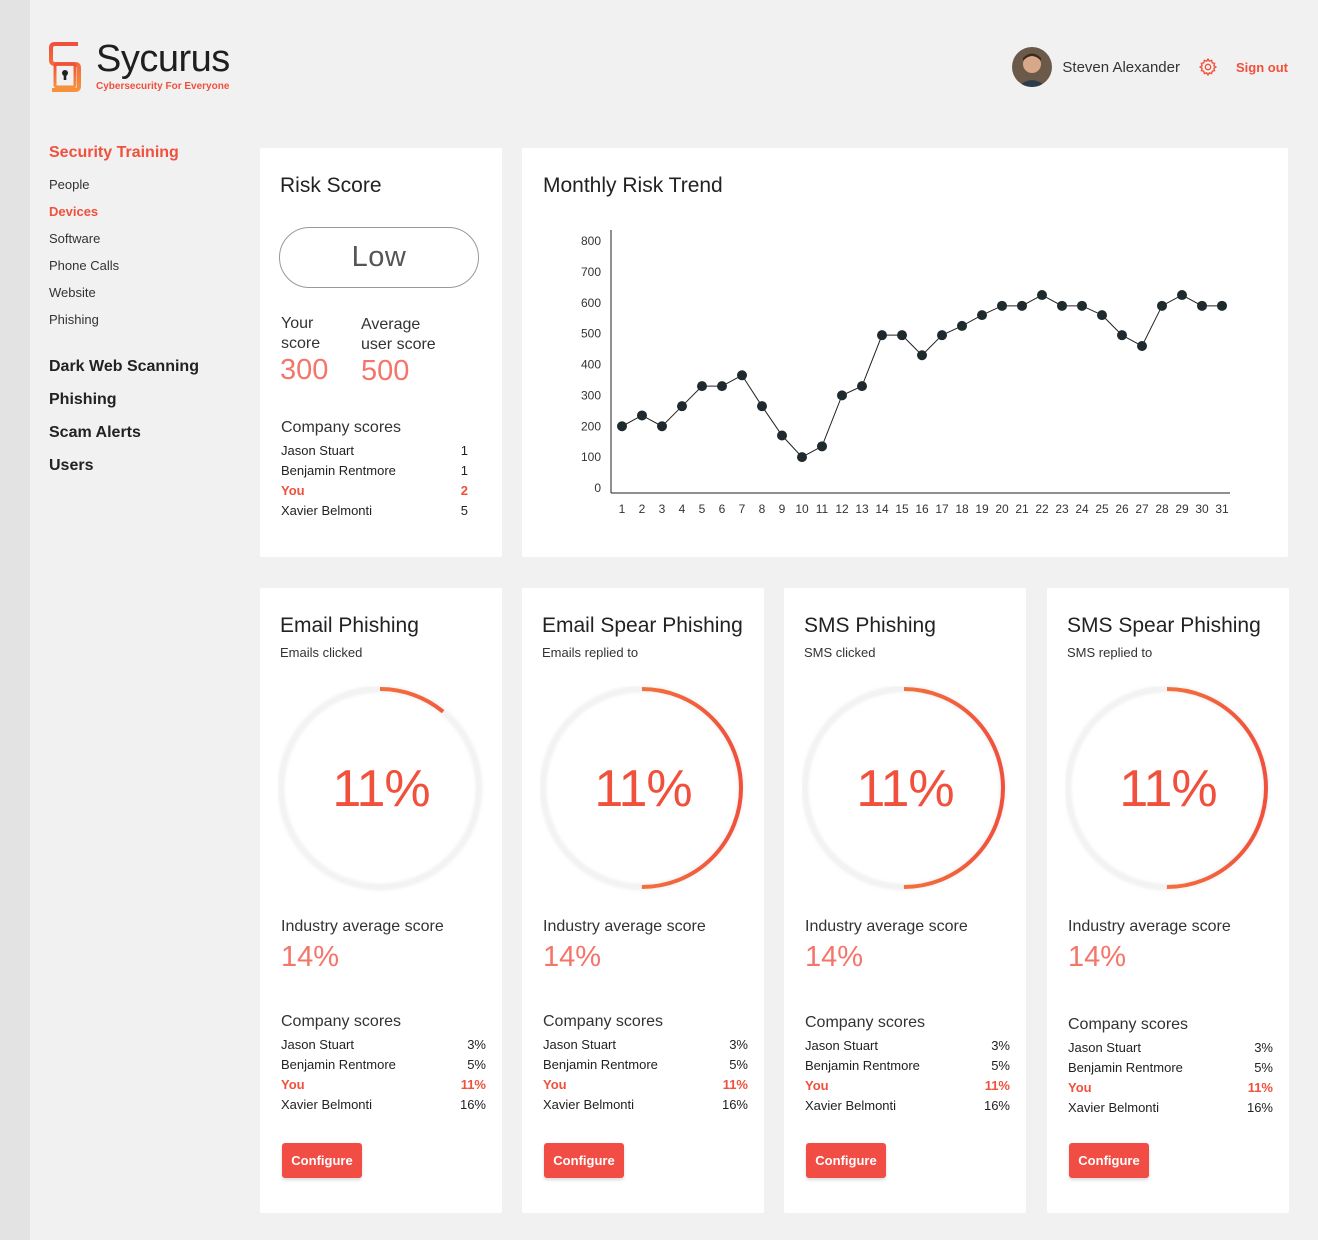 The width and height of the screenshot is (1318, 1240). I want to click on progress-ring-arc, so click(904, 788).